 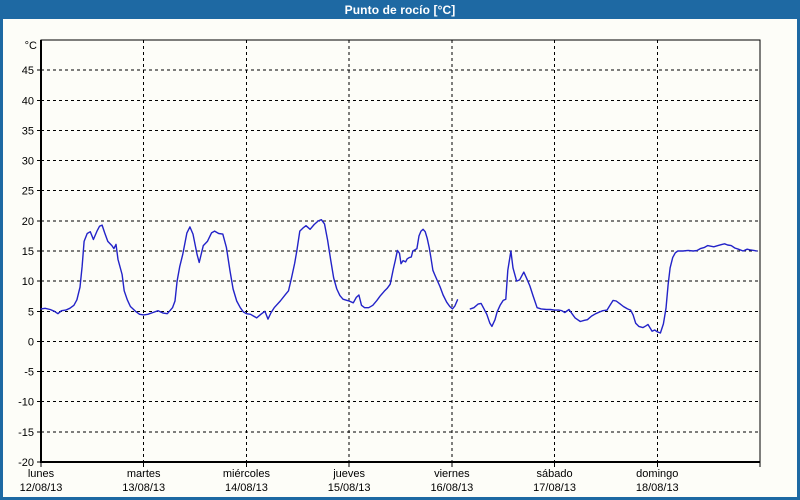 I want to click on y-axis-labels: 45 40 35 30 25 20 15 10 5 0 -5 -10 -15 -20 °C, so click(x=29, y=254).